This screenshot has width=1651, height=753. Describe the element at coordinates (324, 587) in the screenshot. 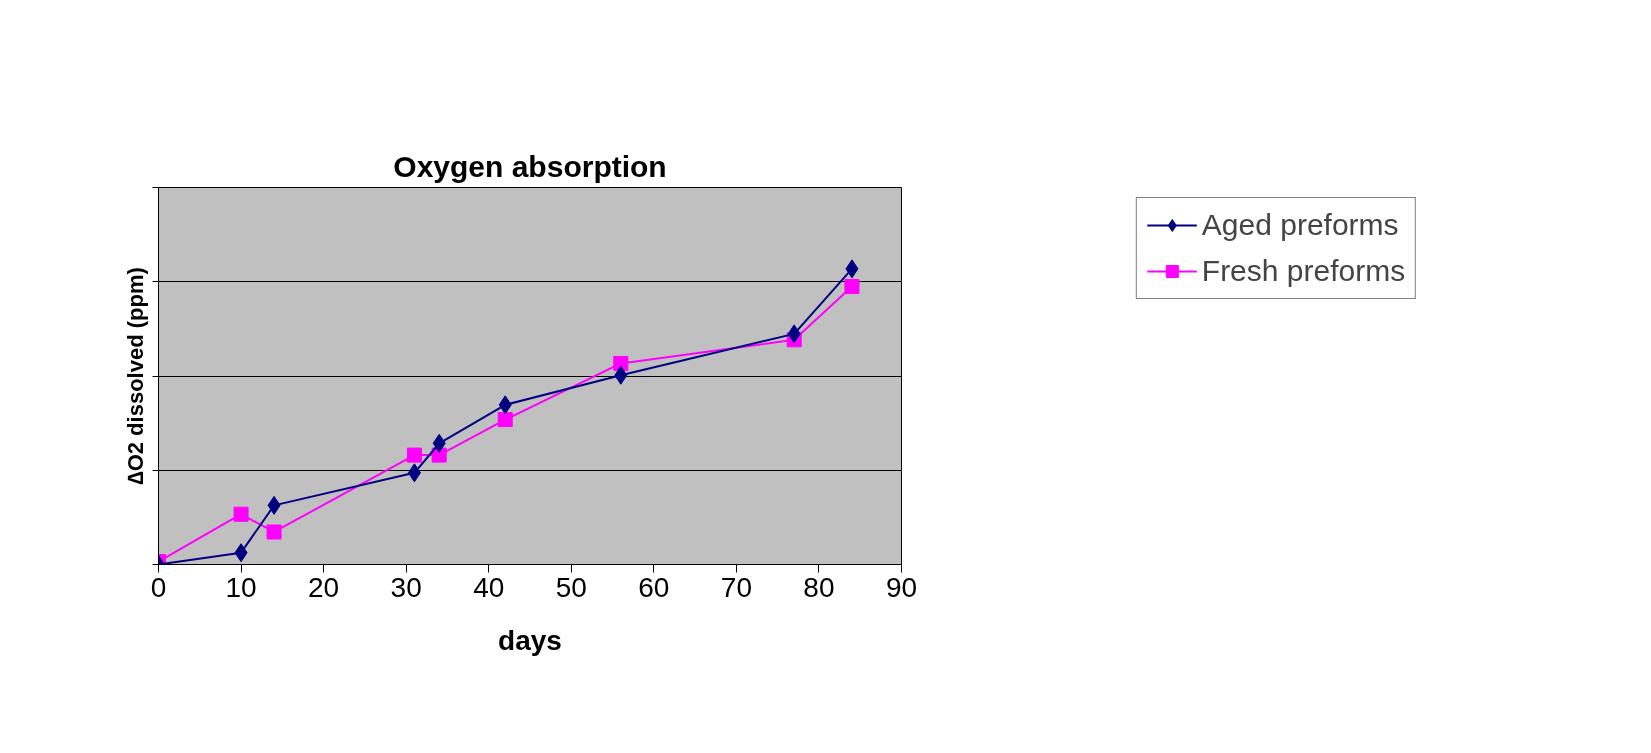

I see `x-tick-label: 20` at that location.